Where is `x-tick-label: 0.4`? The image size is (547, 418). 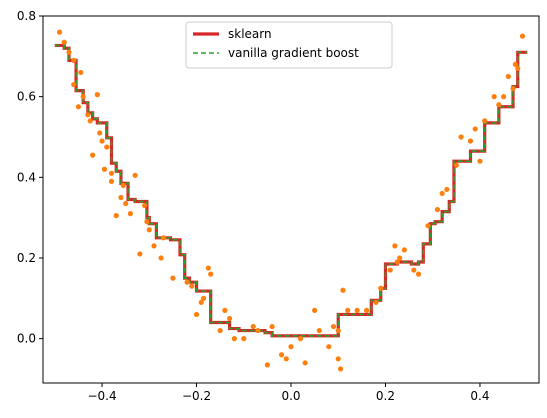 x-tick-label: 0.4 is located at coordinates (479, 396).